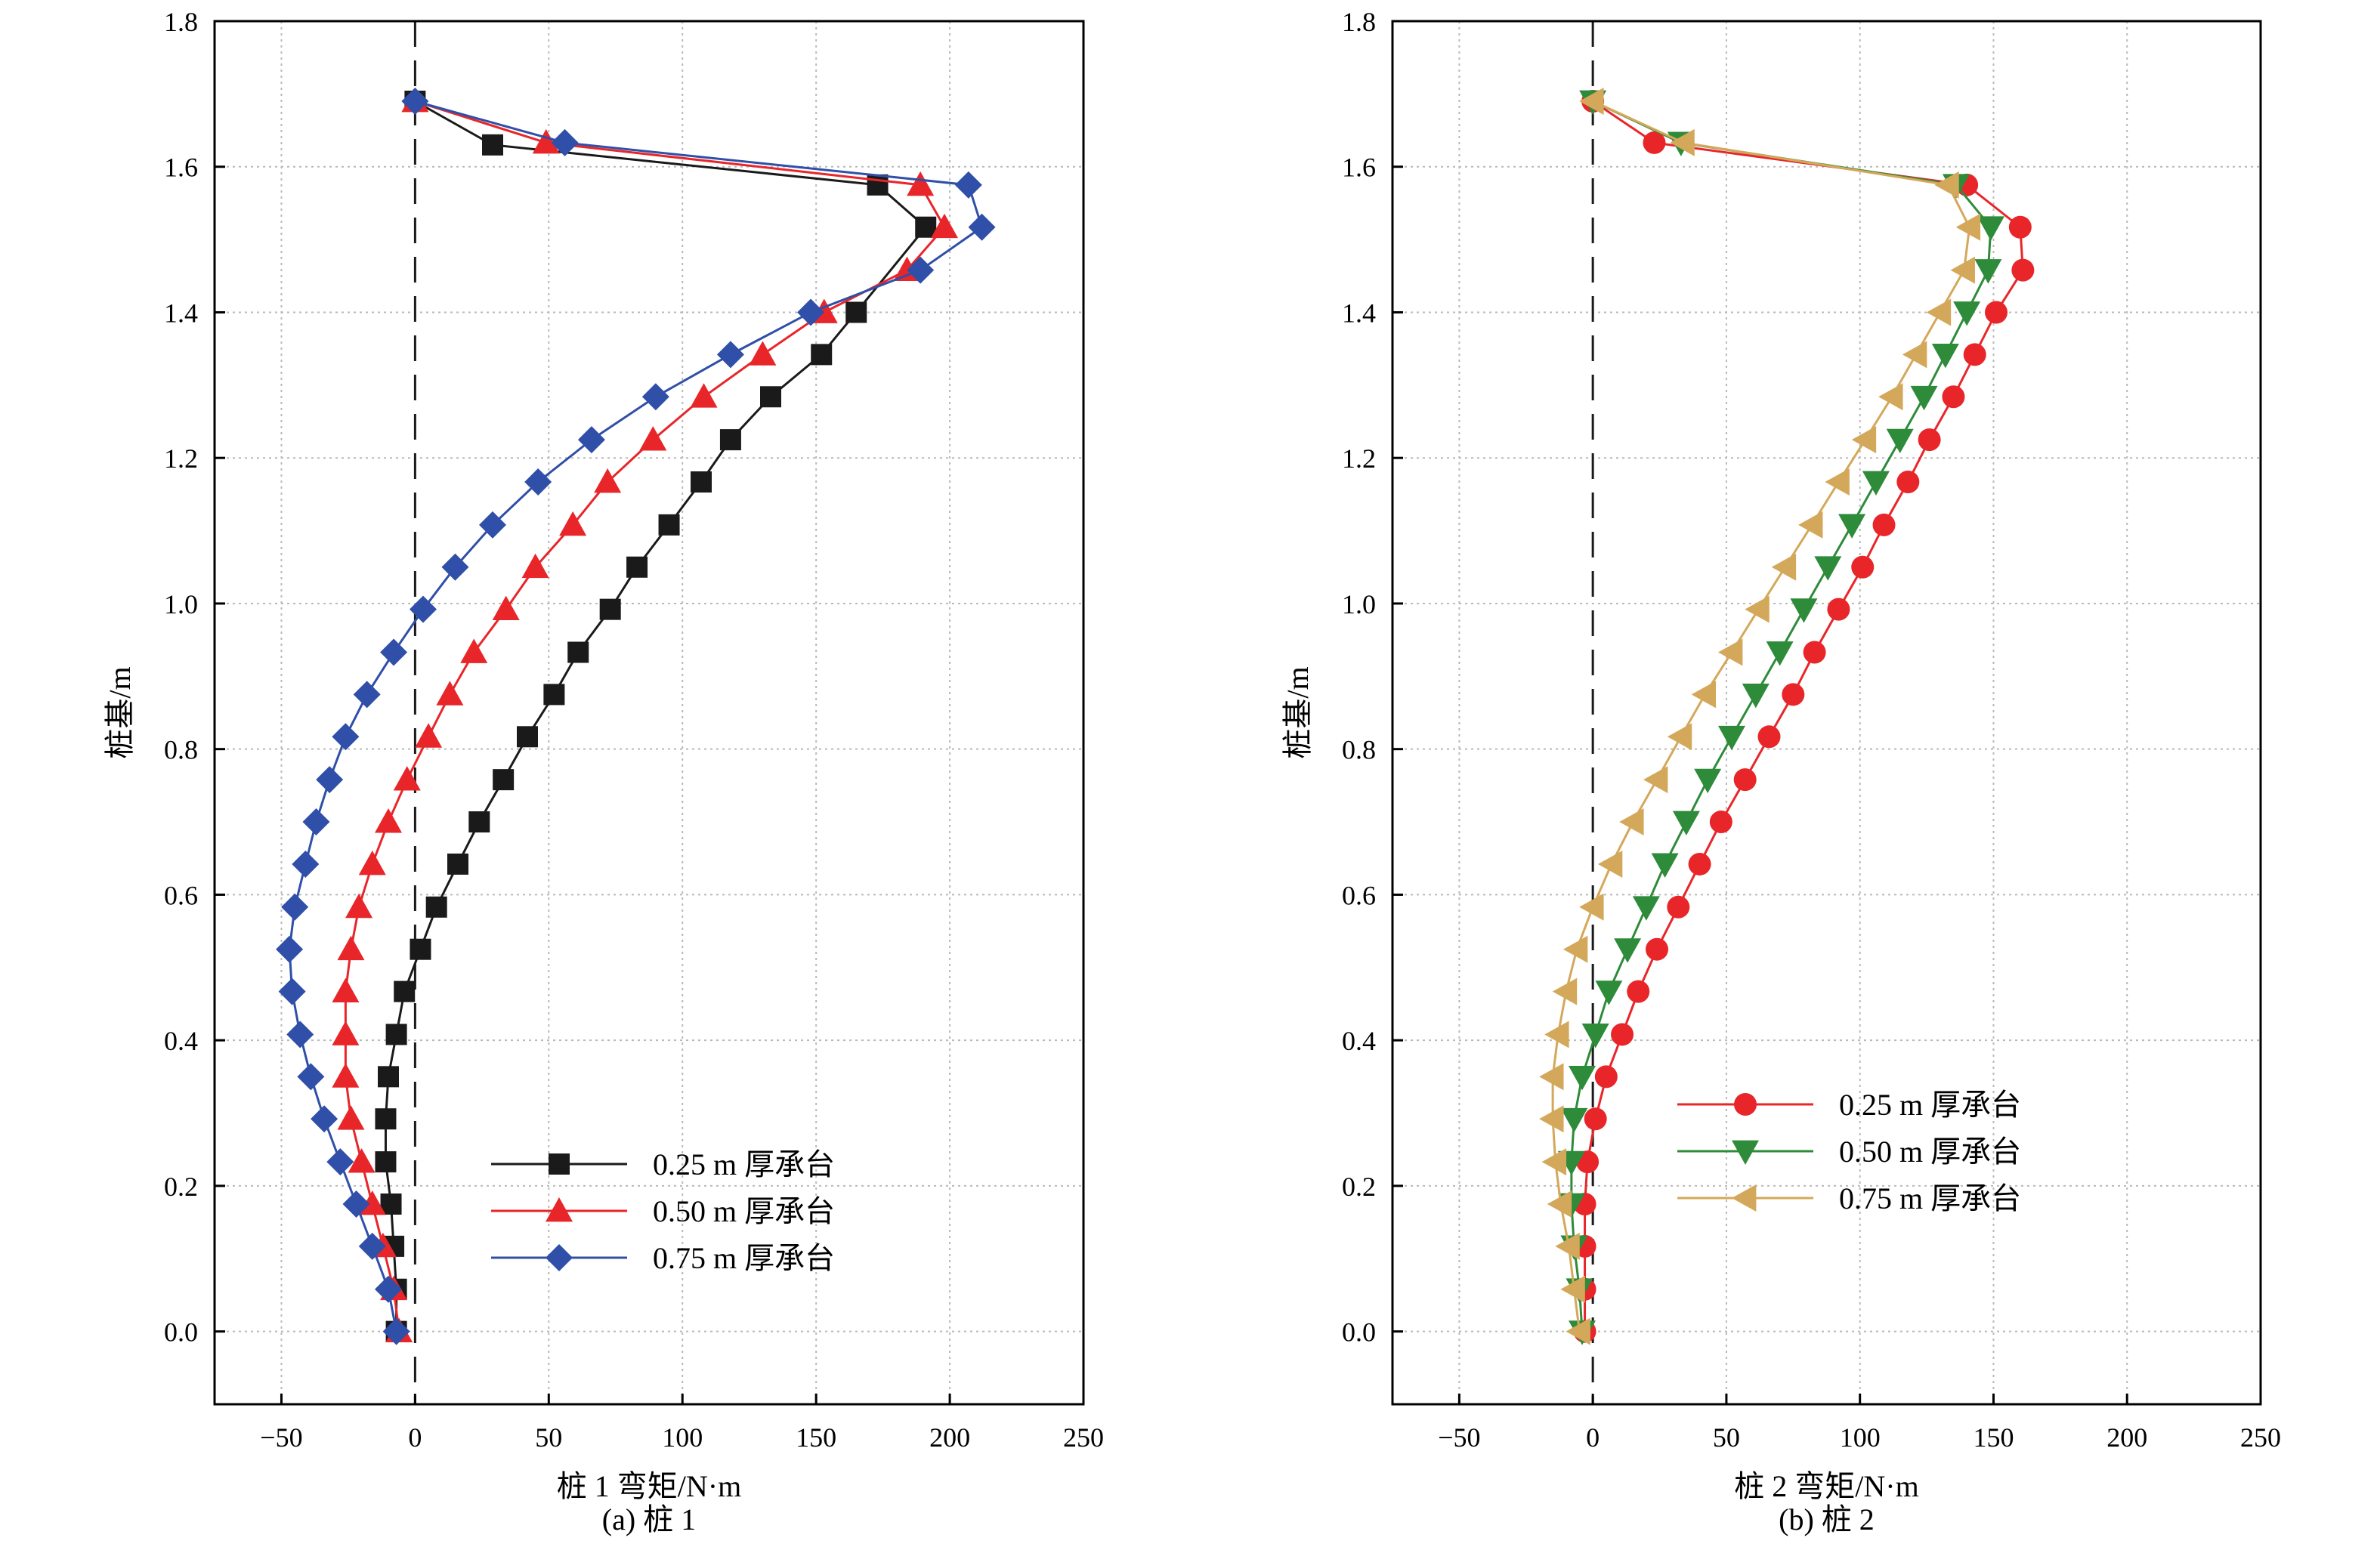 The height and width of the screenshot is (1544, 2380). What do you see at coordinates (1359, 1187) in the screenshot?
I see `y-tick-label: 0.2` at bounding box center [1359, 1187].